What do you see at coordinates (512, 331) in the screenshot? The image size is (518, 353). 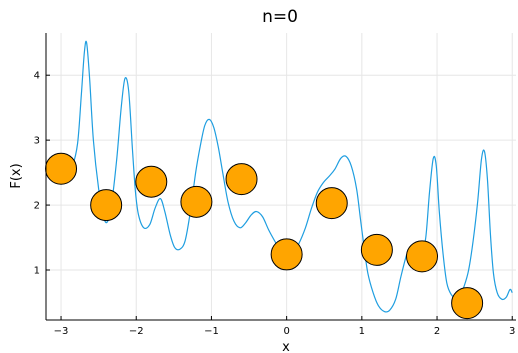 I see `x-tick-label: 3` at bounding box center [512, 331].